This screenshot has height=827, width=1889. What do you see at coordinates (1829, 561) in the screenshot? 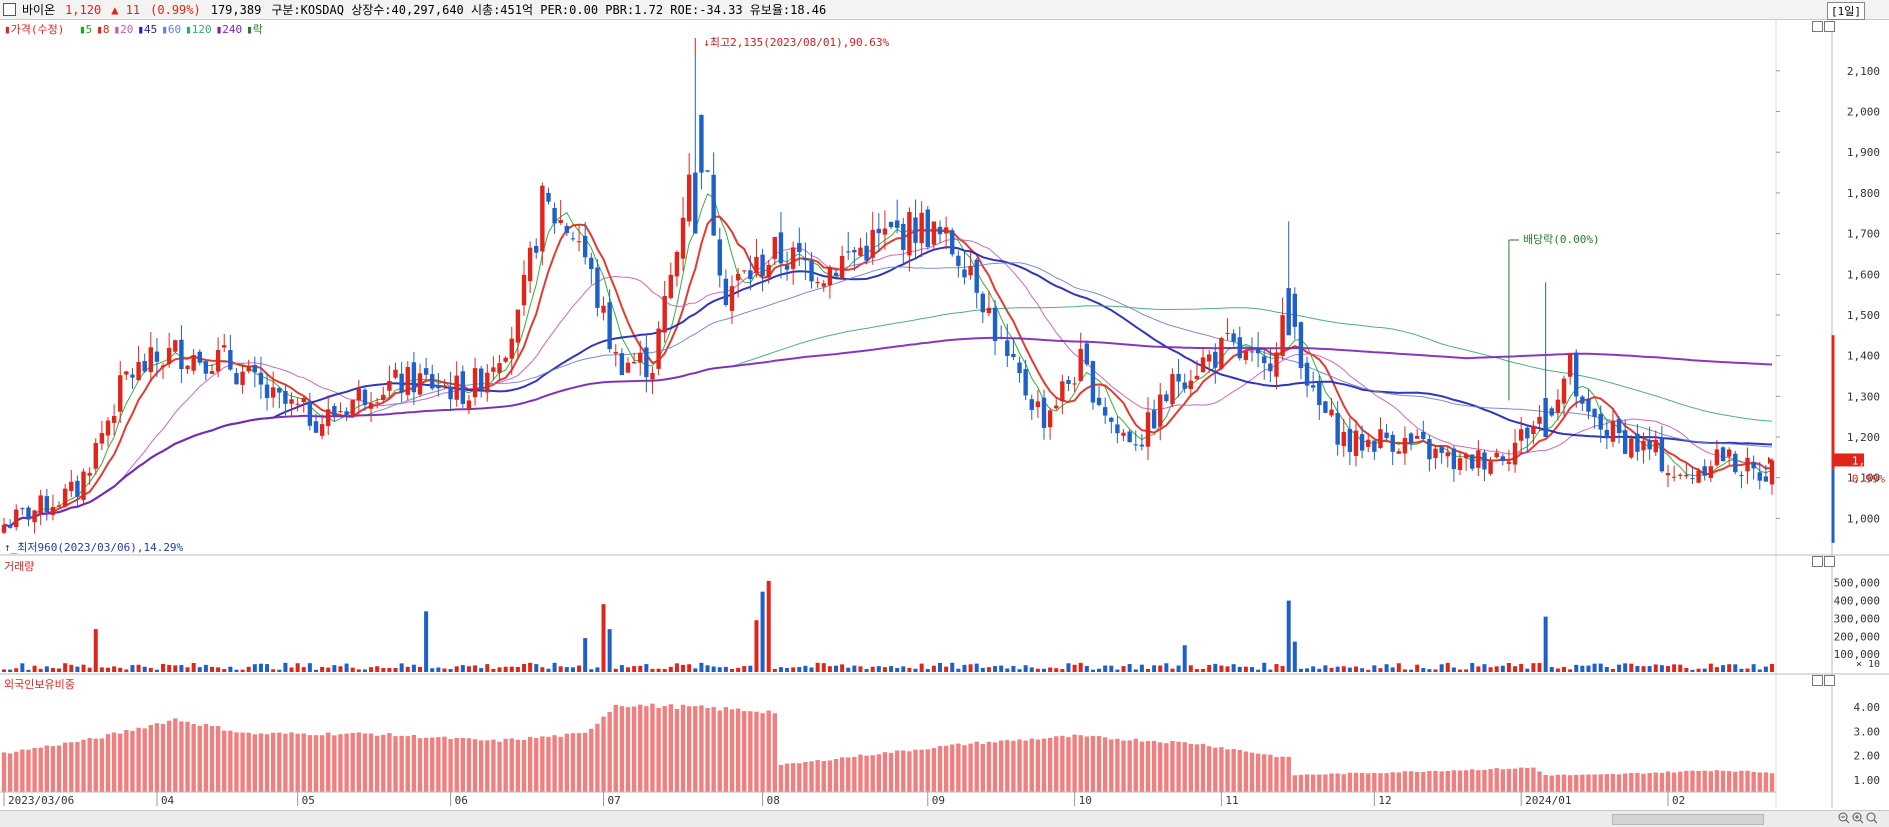
I see `volume-close-icon` at bounding box center [1829, 561].